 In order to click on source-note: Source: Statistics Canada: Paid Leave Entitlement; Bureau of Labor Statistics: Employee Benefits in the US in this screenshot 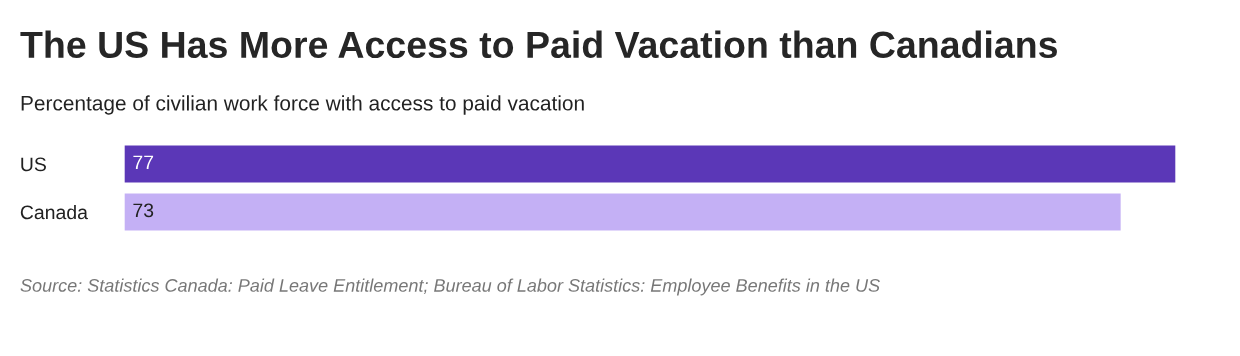, I will do `click(450, 287)`.